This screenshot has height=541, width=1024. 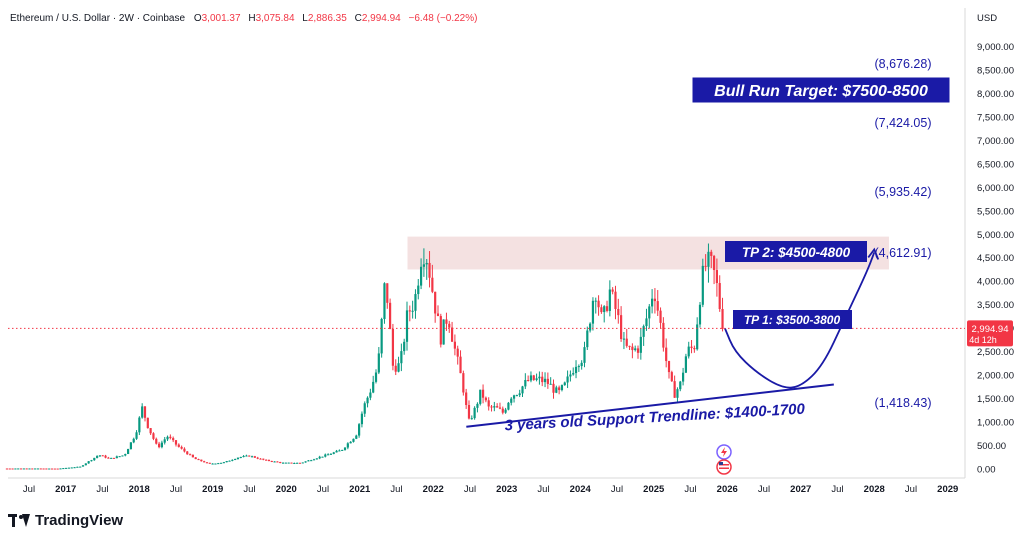 I want to click on price-tick-label: 8,000.00, so click(x=995, y=94).